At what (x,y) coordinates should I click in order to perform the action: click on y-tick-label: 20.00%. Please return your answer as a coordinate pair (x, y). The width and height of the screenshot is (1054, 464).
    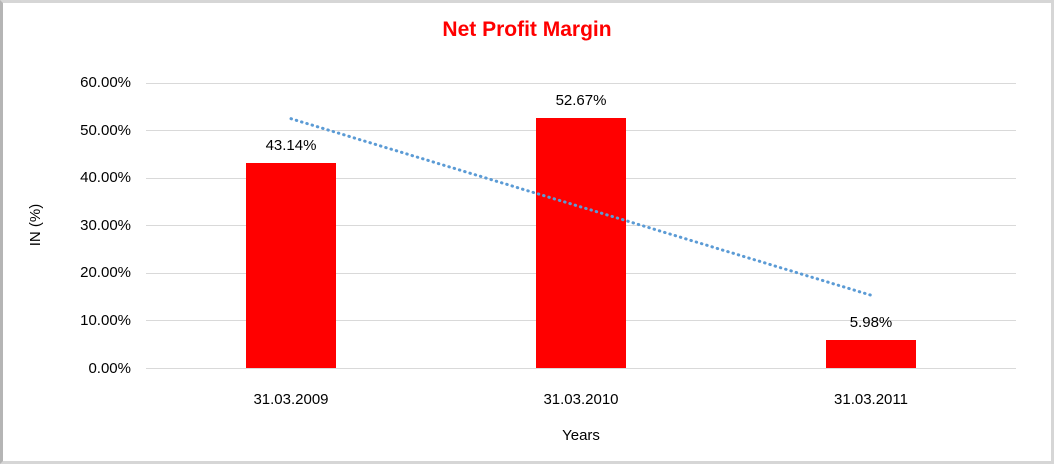
    Looking at the image, I should click on (105, 273).